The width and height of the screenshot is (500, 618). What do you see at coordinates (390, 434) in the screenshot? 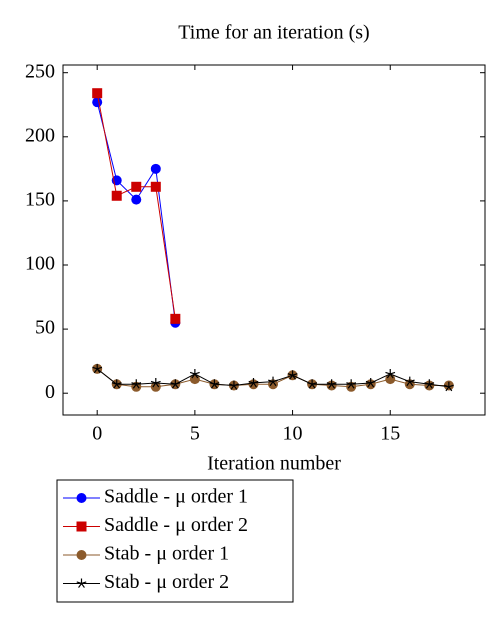
I see `x-tick-label: 15` at bounding box center [390, 434].